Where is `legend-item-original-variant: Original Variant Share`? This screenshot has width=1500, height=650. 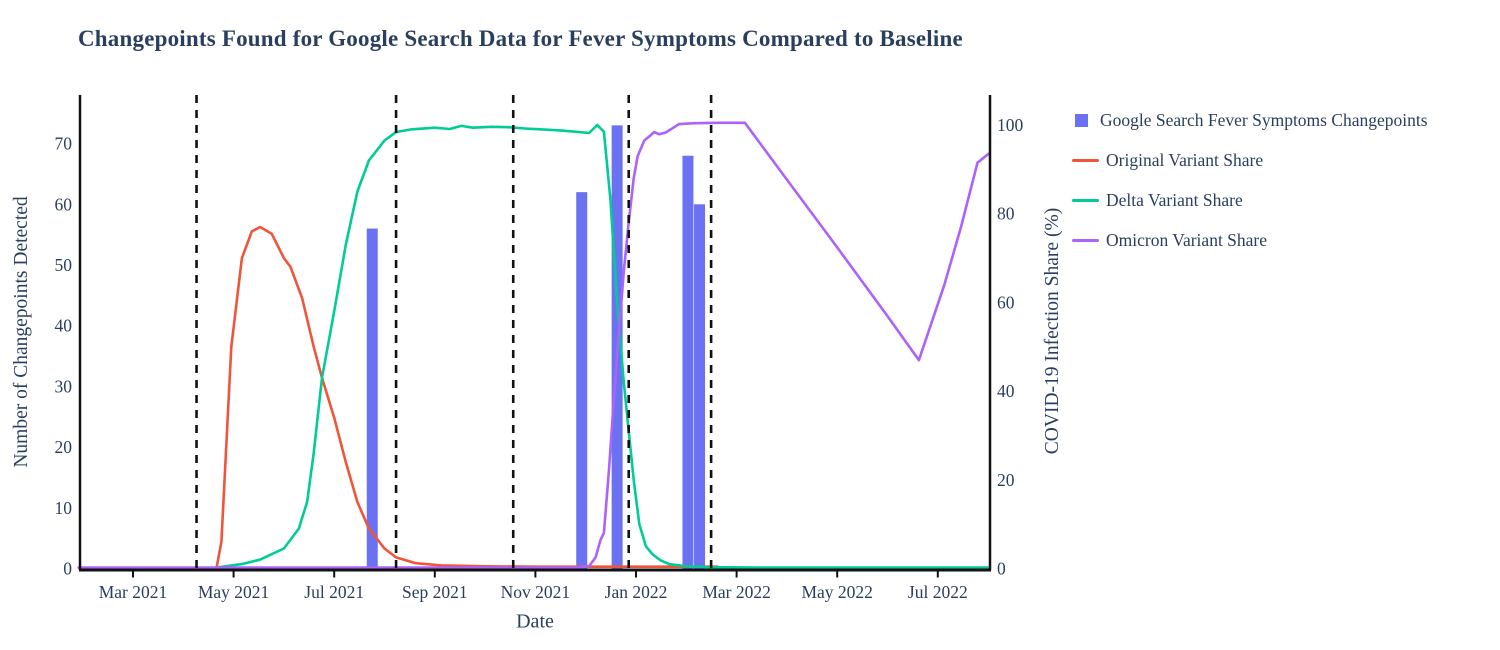
legend-item-original-variant: Original Variant Share is located at coordinates (1250, 160).